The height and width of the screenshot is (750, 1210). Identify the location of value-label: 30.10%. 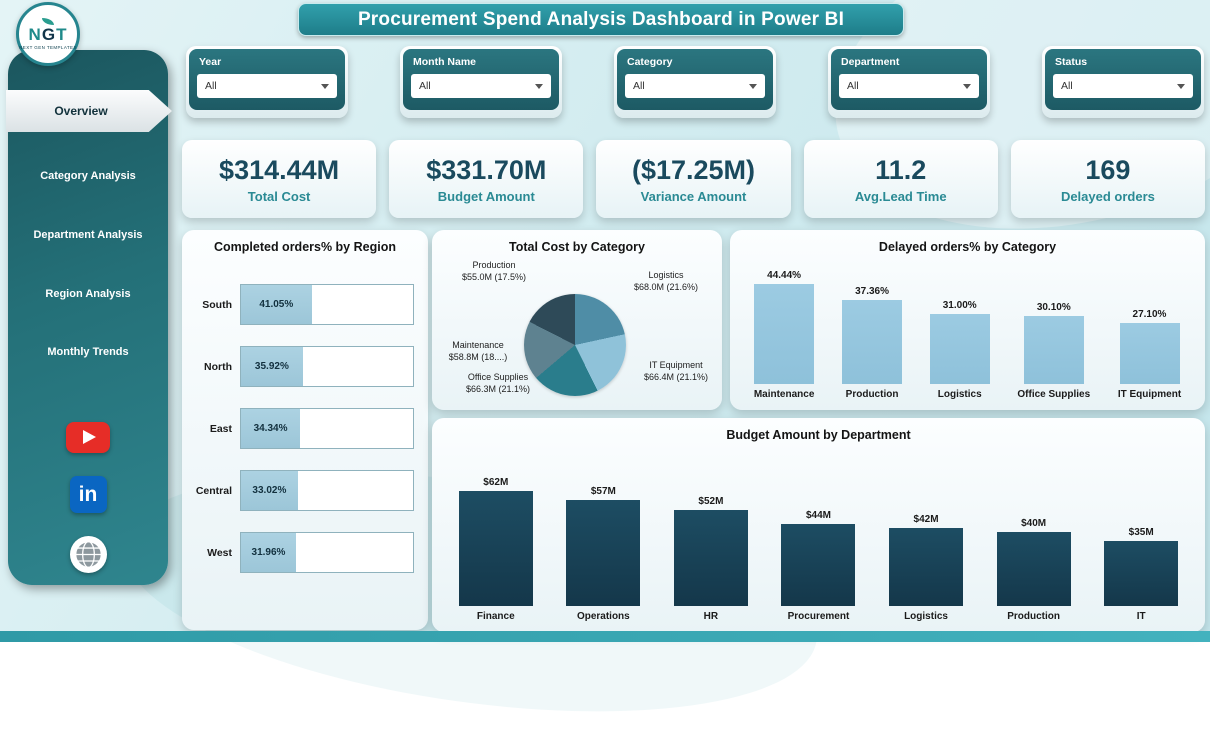
(1053, 307).